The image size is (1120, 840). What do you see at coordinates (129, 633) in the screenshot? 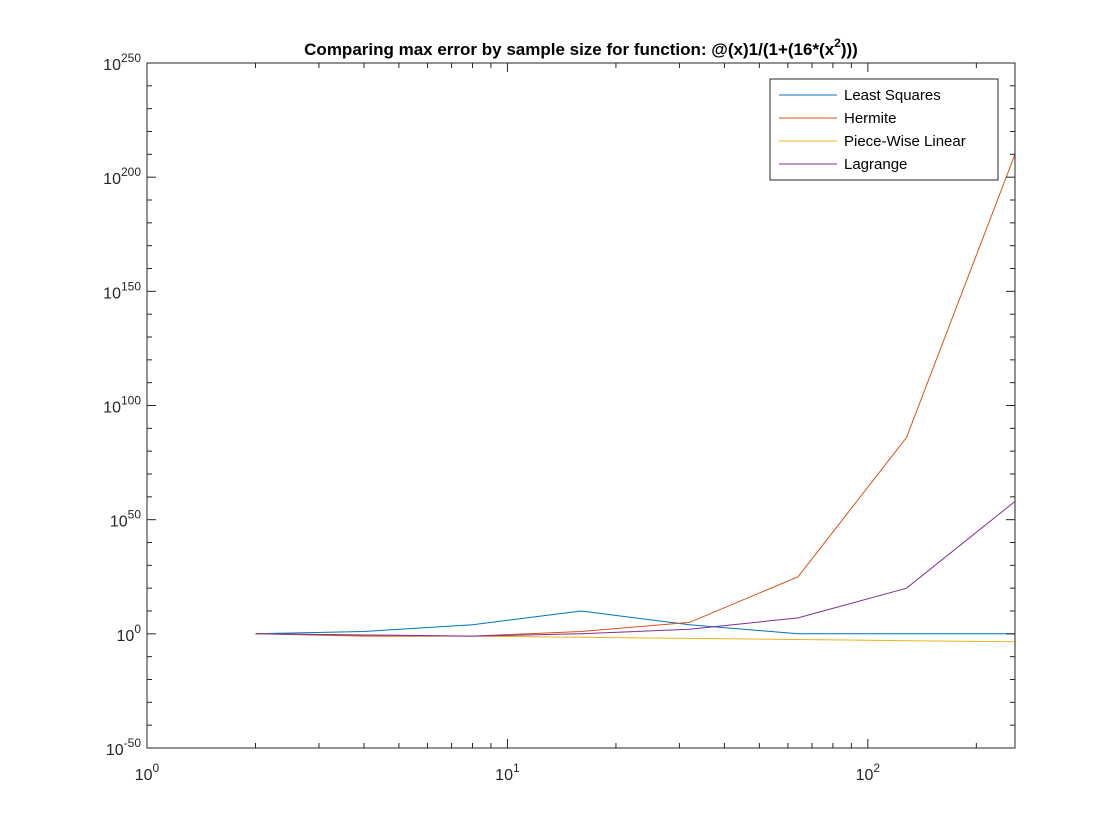
I see `y-tick-label: 100` at bounding box center [129, 633].